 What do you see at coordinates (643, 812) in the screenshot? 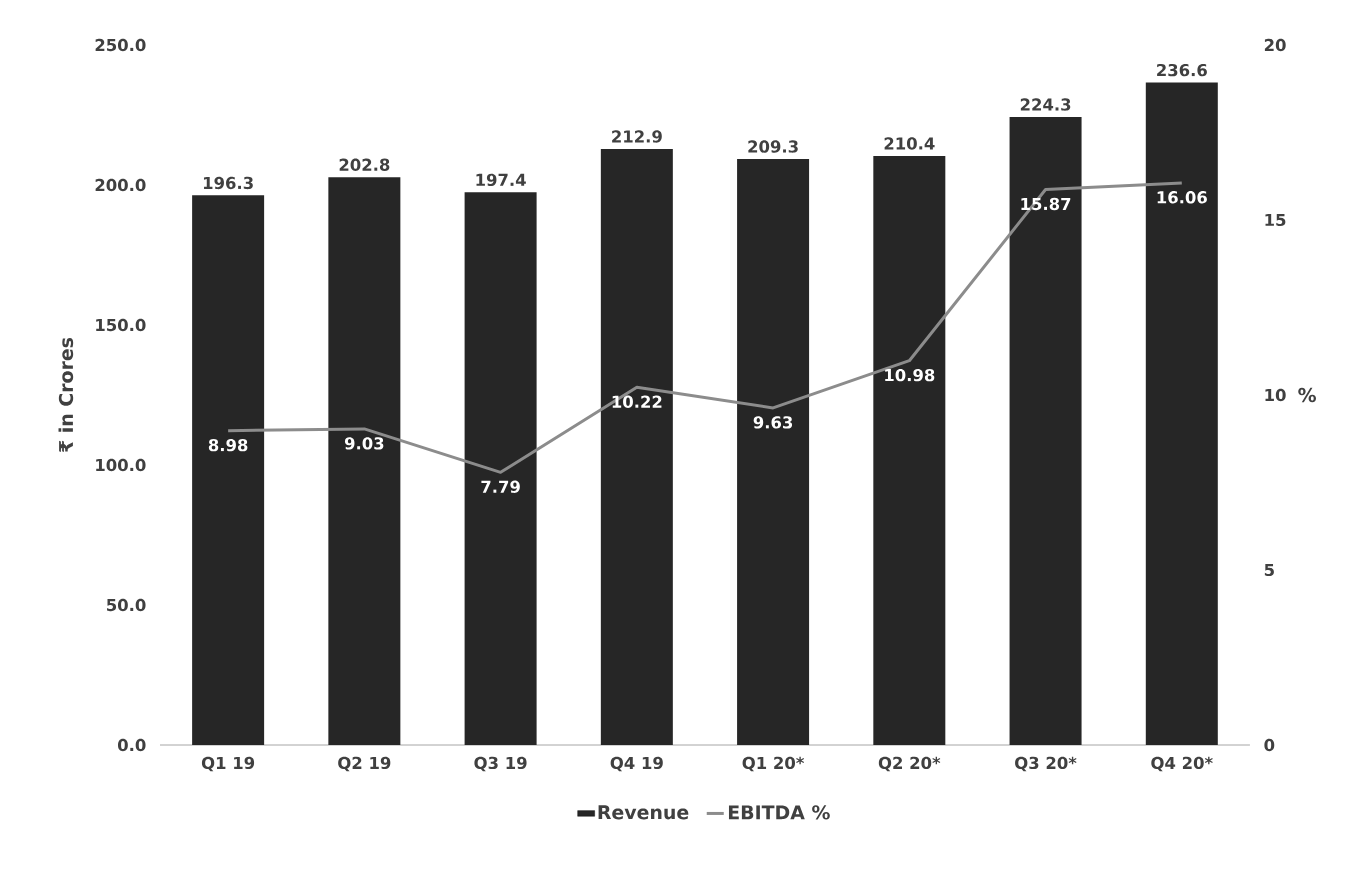
I see `legend-label: Revenue` at bounding box center [643, 812].